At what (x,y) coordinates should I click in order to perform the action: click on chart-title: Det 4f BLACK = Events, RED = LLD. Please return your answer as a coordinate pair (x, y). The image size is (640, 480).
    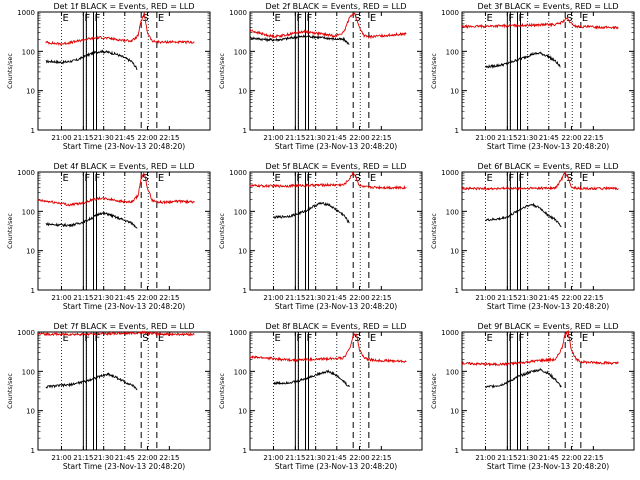
    Looking at the image, I should click on (123, 166).